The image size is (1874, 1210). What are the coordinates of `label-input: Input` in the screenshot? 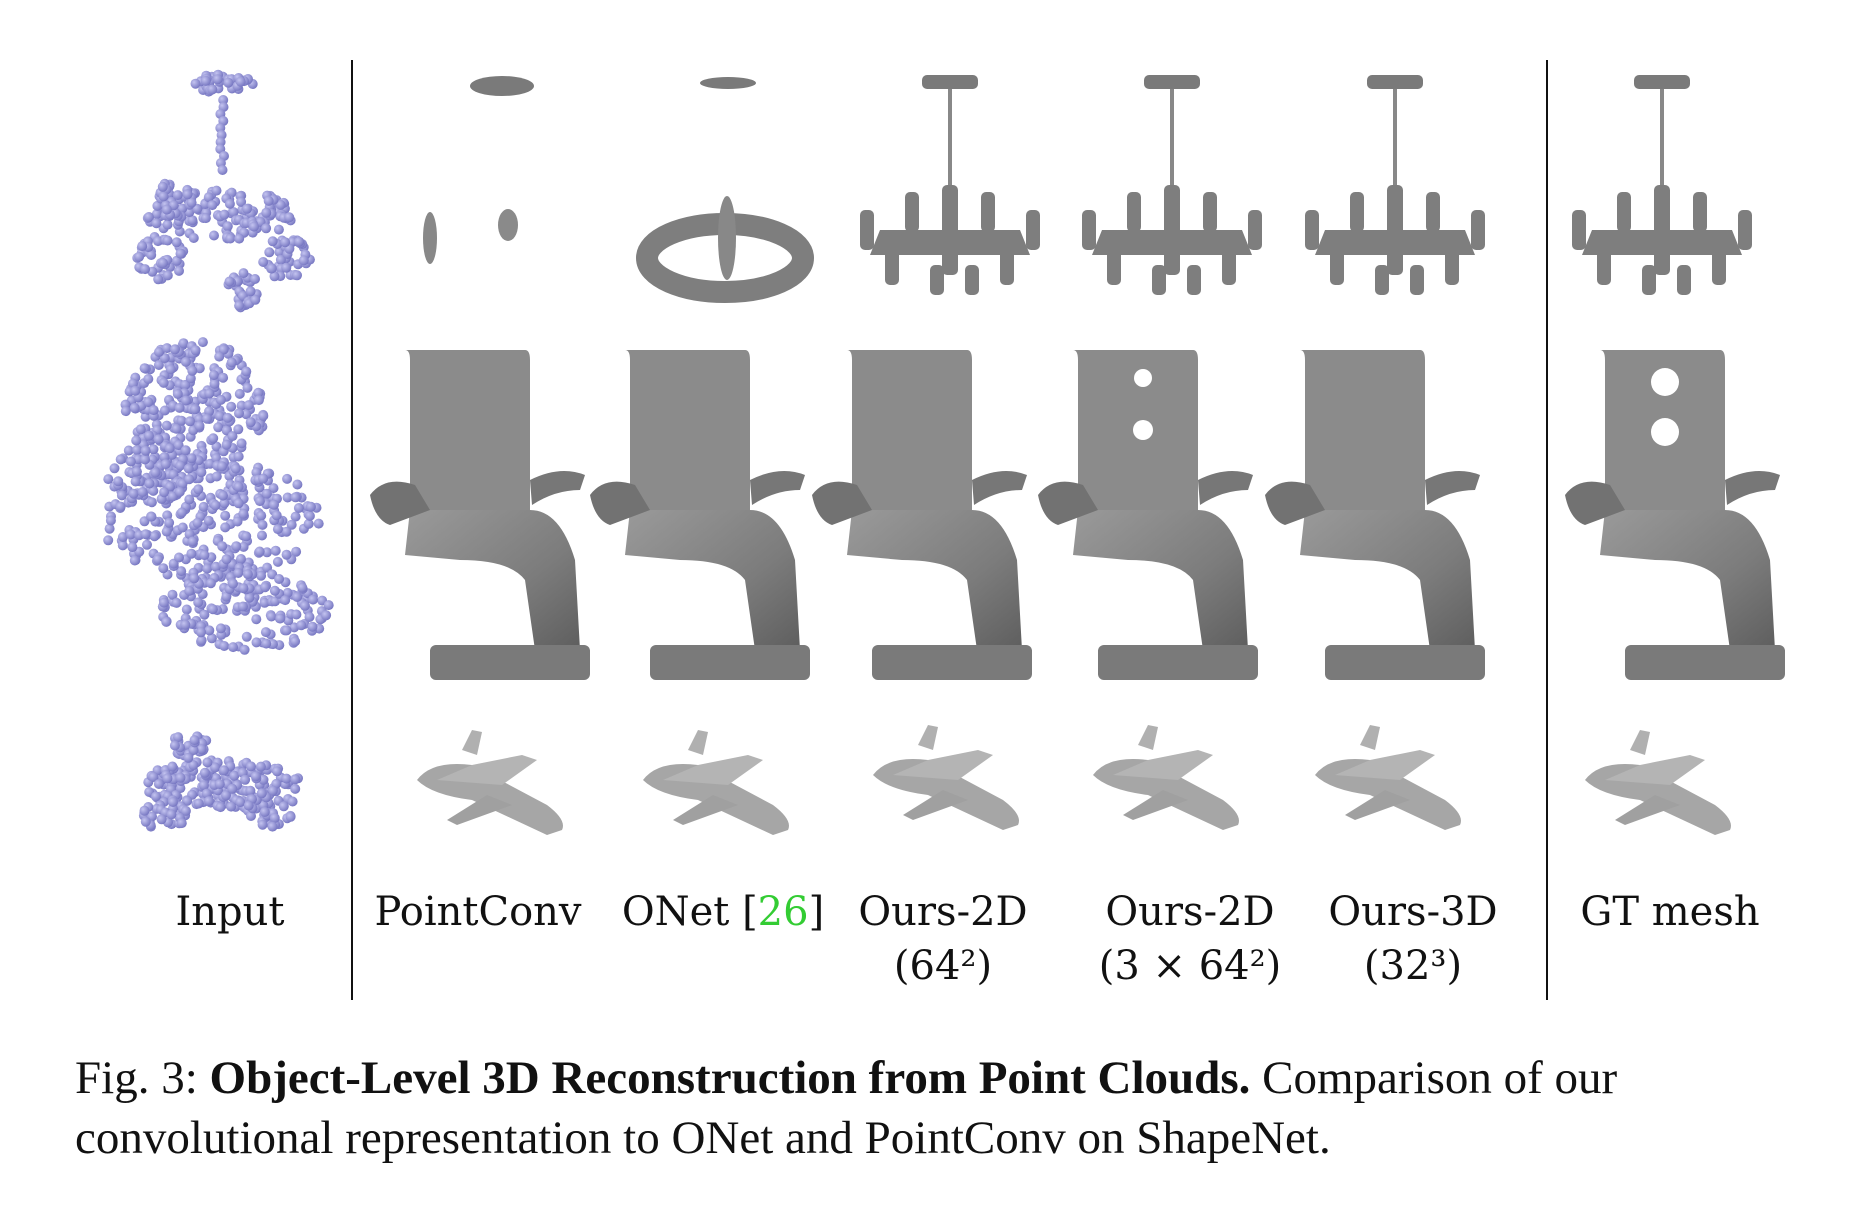 It's located at (230, 912).